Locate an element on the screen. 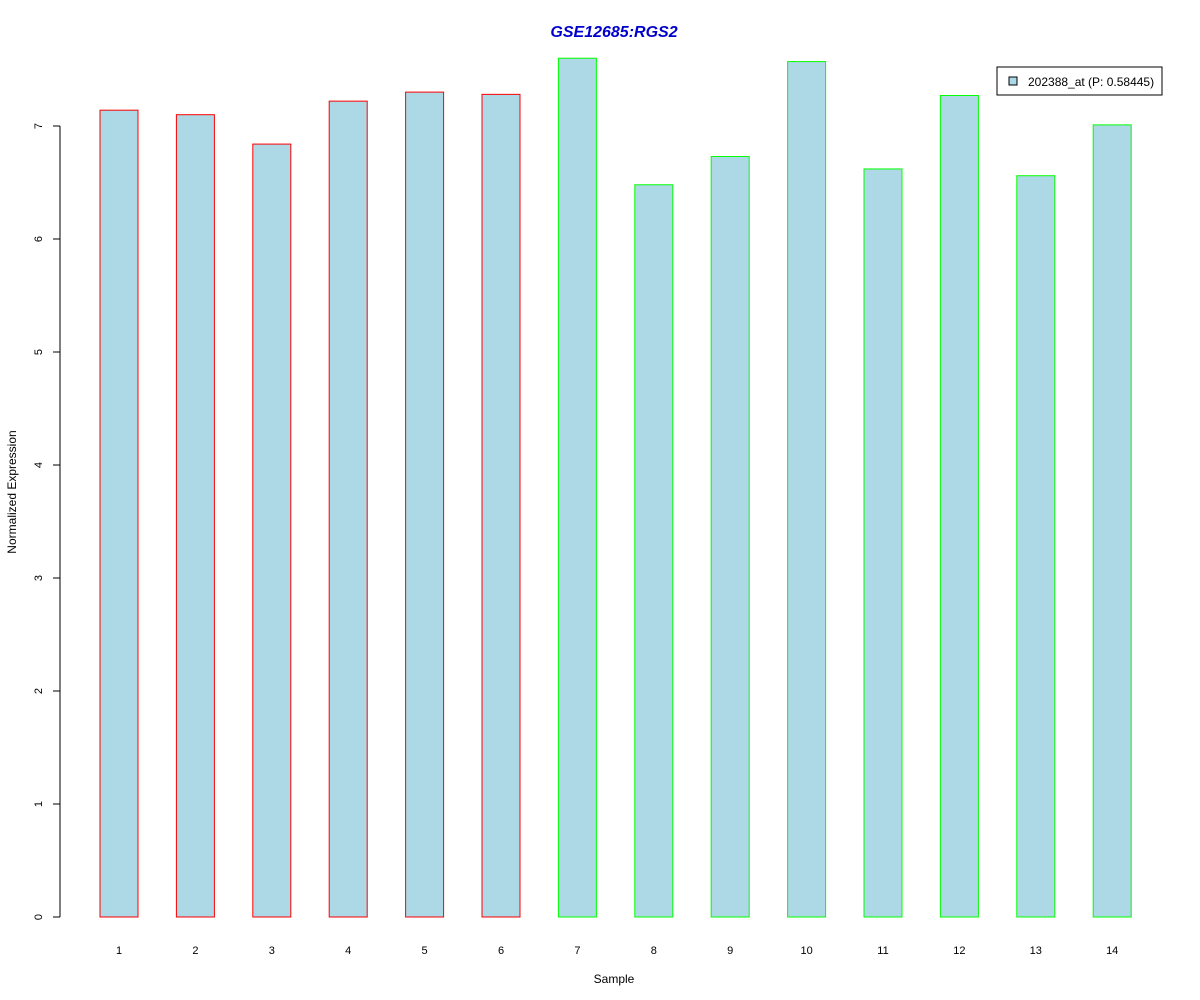  x-axis-title: Sample is located at coordinates (614, 979).